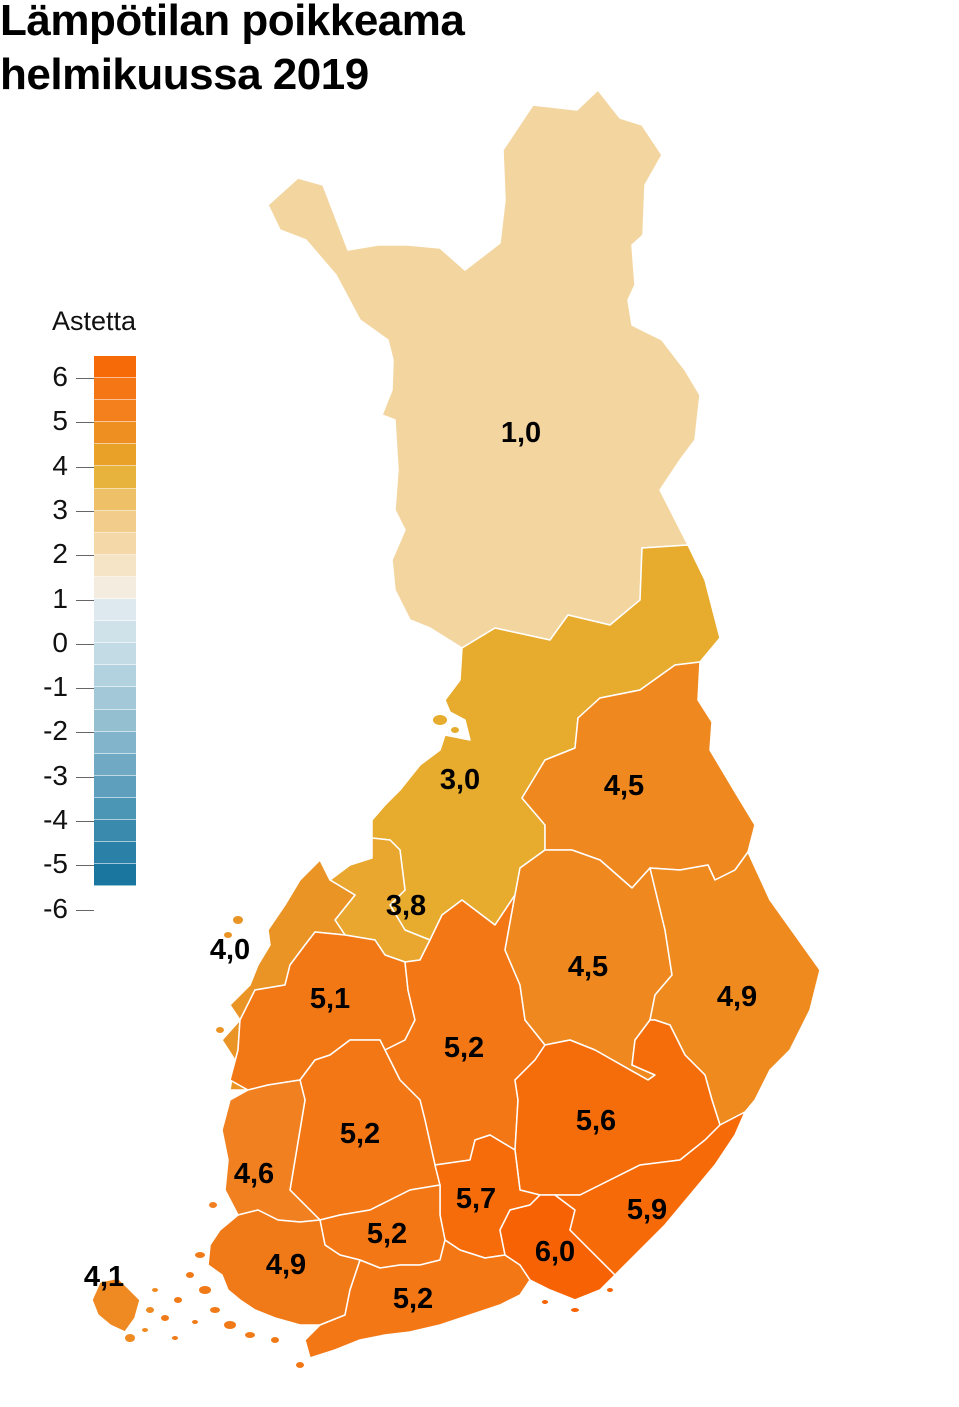 The height and width of the screenshot is (1407, 959). I want to click on region-uusimaa, so click(417, 1299).